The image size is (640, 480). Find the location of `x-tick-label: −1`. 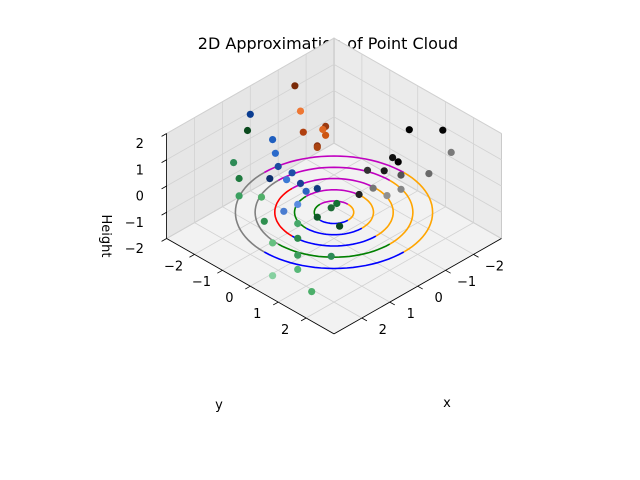

x-tick-label: −1 is located at coordinates (466, 282).